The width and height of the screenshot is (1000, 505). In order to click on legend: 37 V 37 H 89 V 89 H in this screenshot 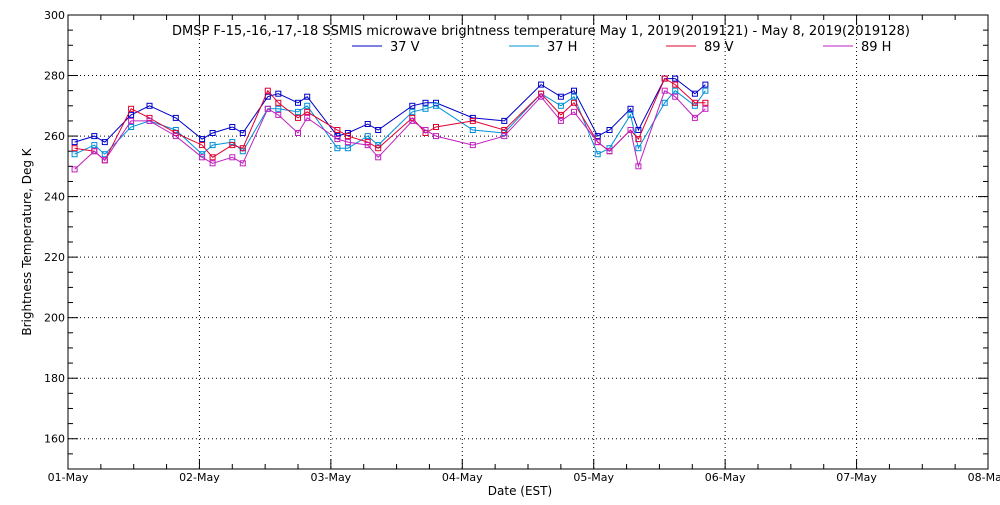, I will do `click(621, 47)`.